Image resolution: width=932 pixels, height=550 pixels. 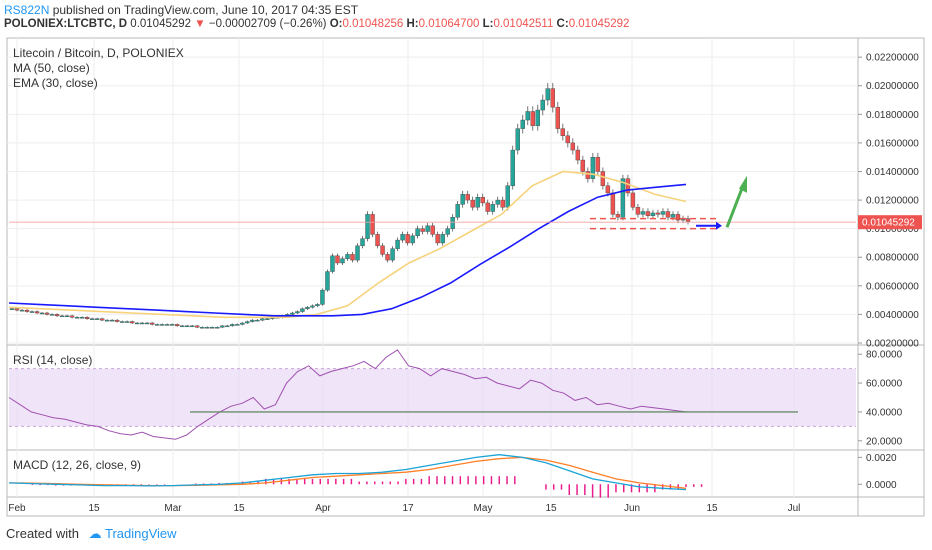 What do you see at coordinates (173, 508) in the screenshot?
I see `x-tick-label: Mar` at bounding box center [173, 508].